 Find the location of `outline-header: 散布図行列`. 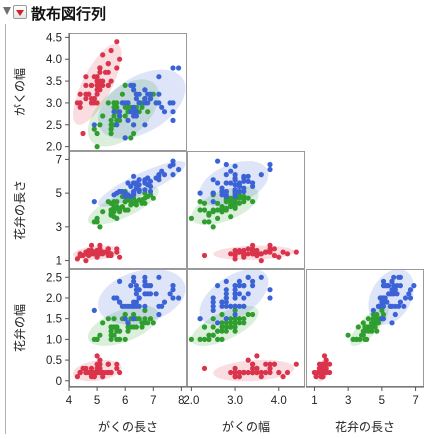

outline-header: 散布図行列 is located at coordinates (216, 13).